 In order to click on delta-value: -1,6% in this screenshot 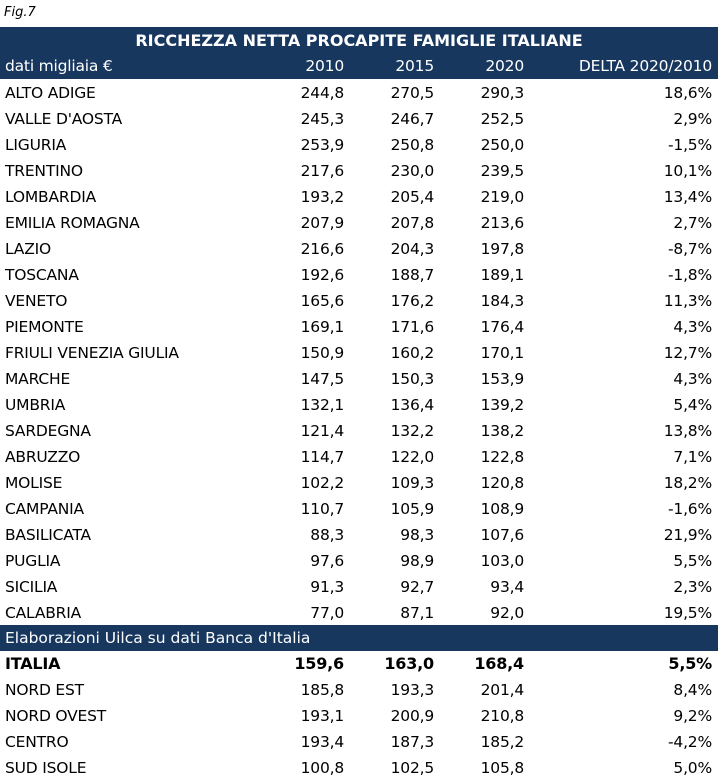, I will do `click(690, 509)`.